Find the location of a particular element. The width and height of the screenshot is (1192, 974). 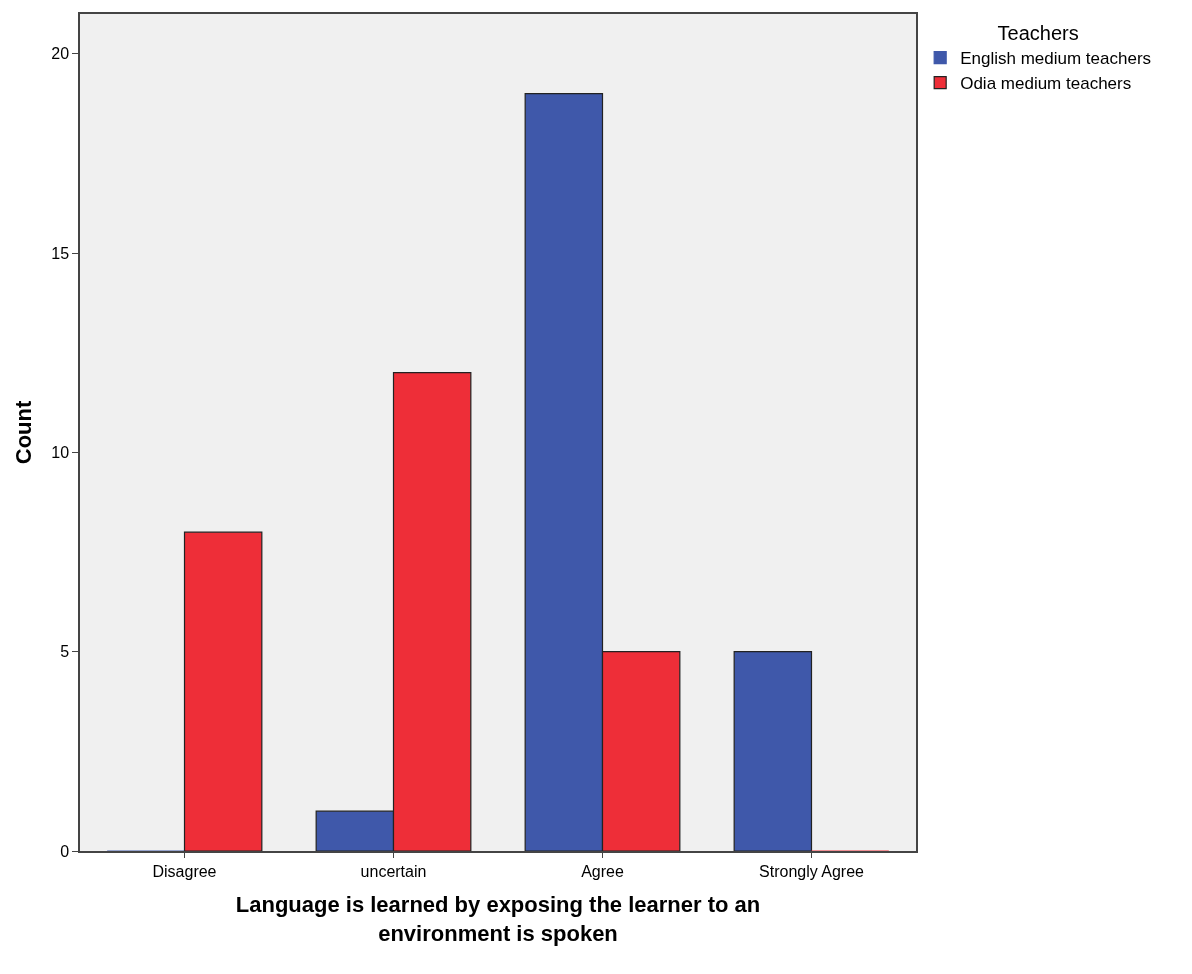

y-tick-label: 10 is located at coordinates (60, 453).